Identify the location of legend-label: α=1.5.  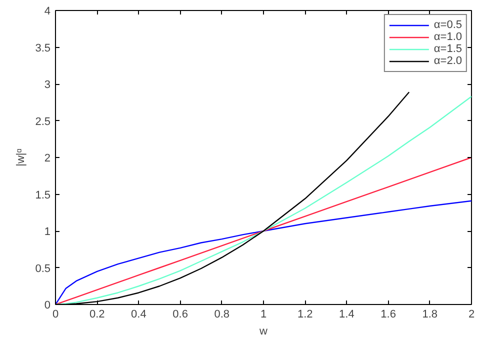
(448, 49).